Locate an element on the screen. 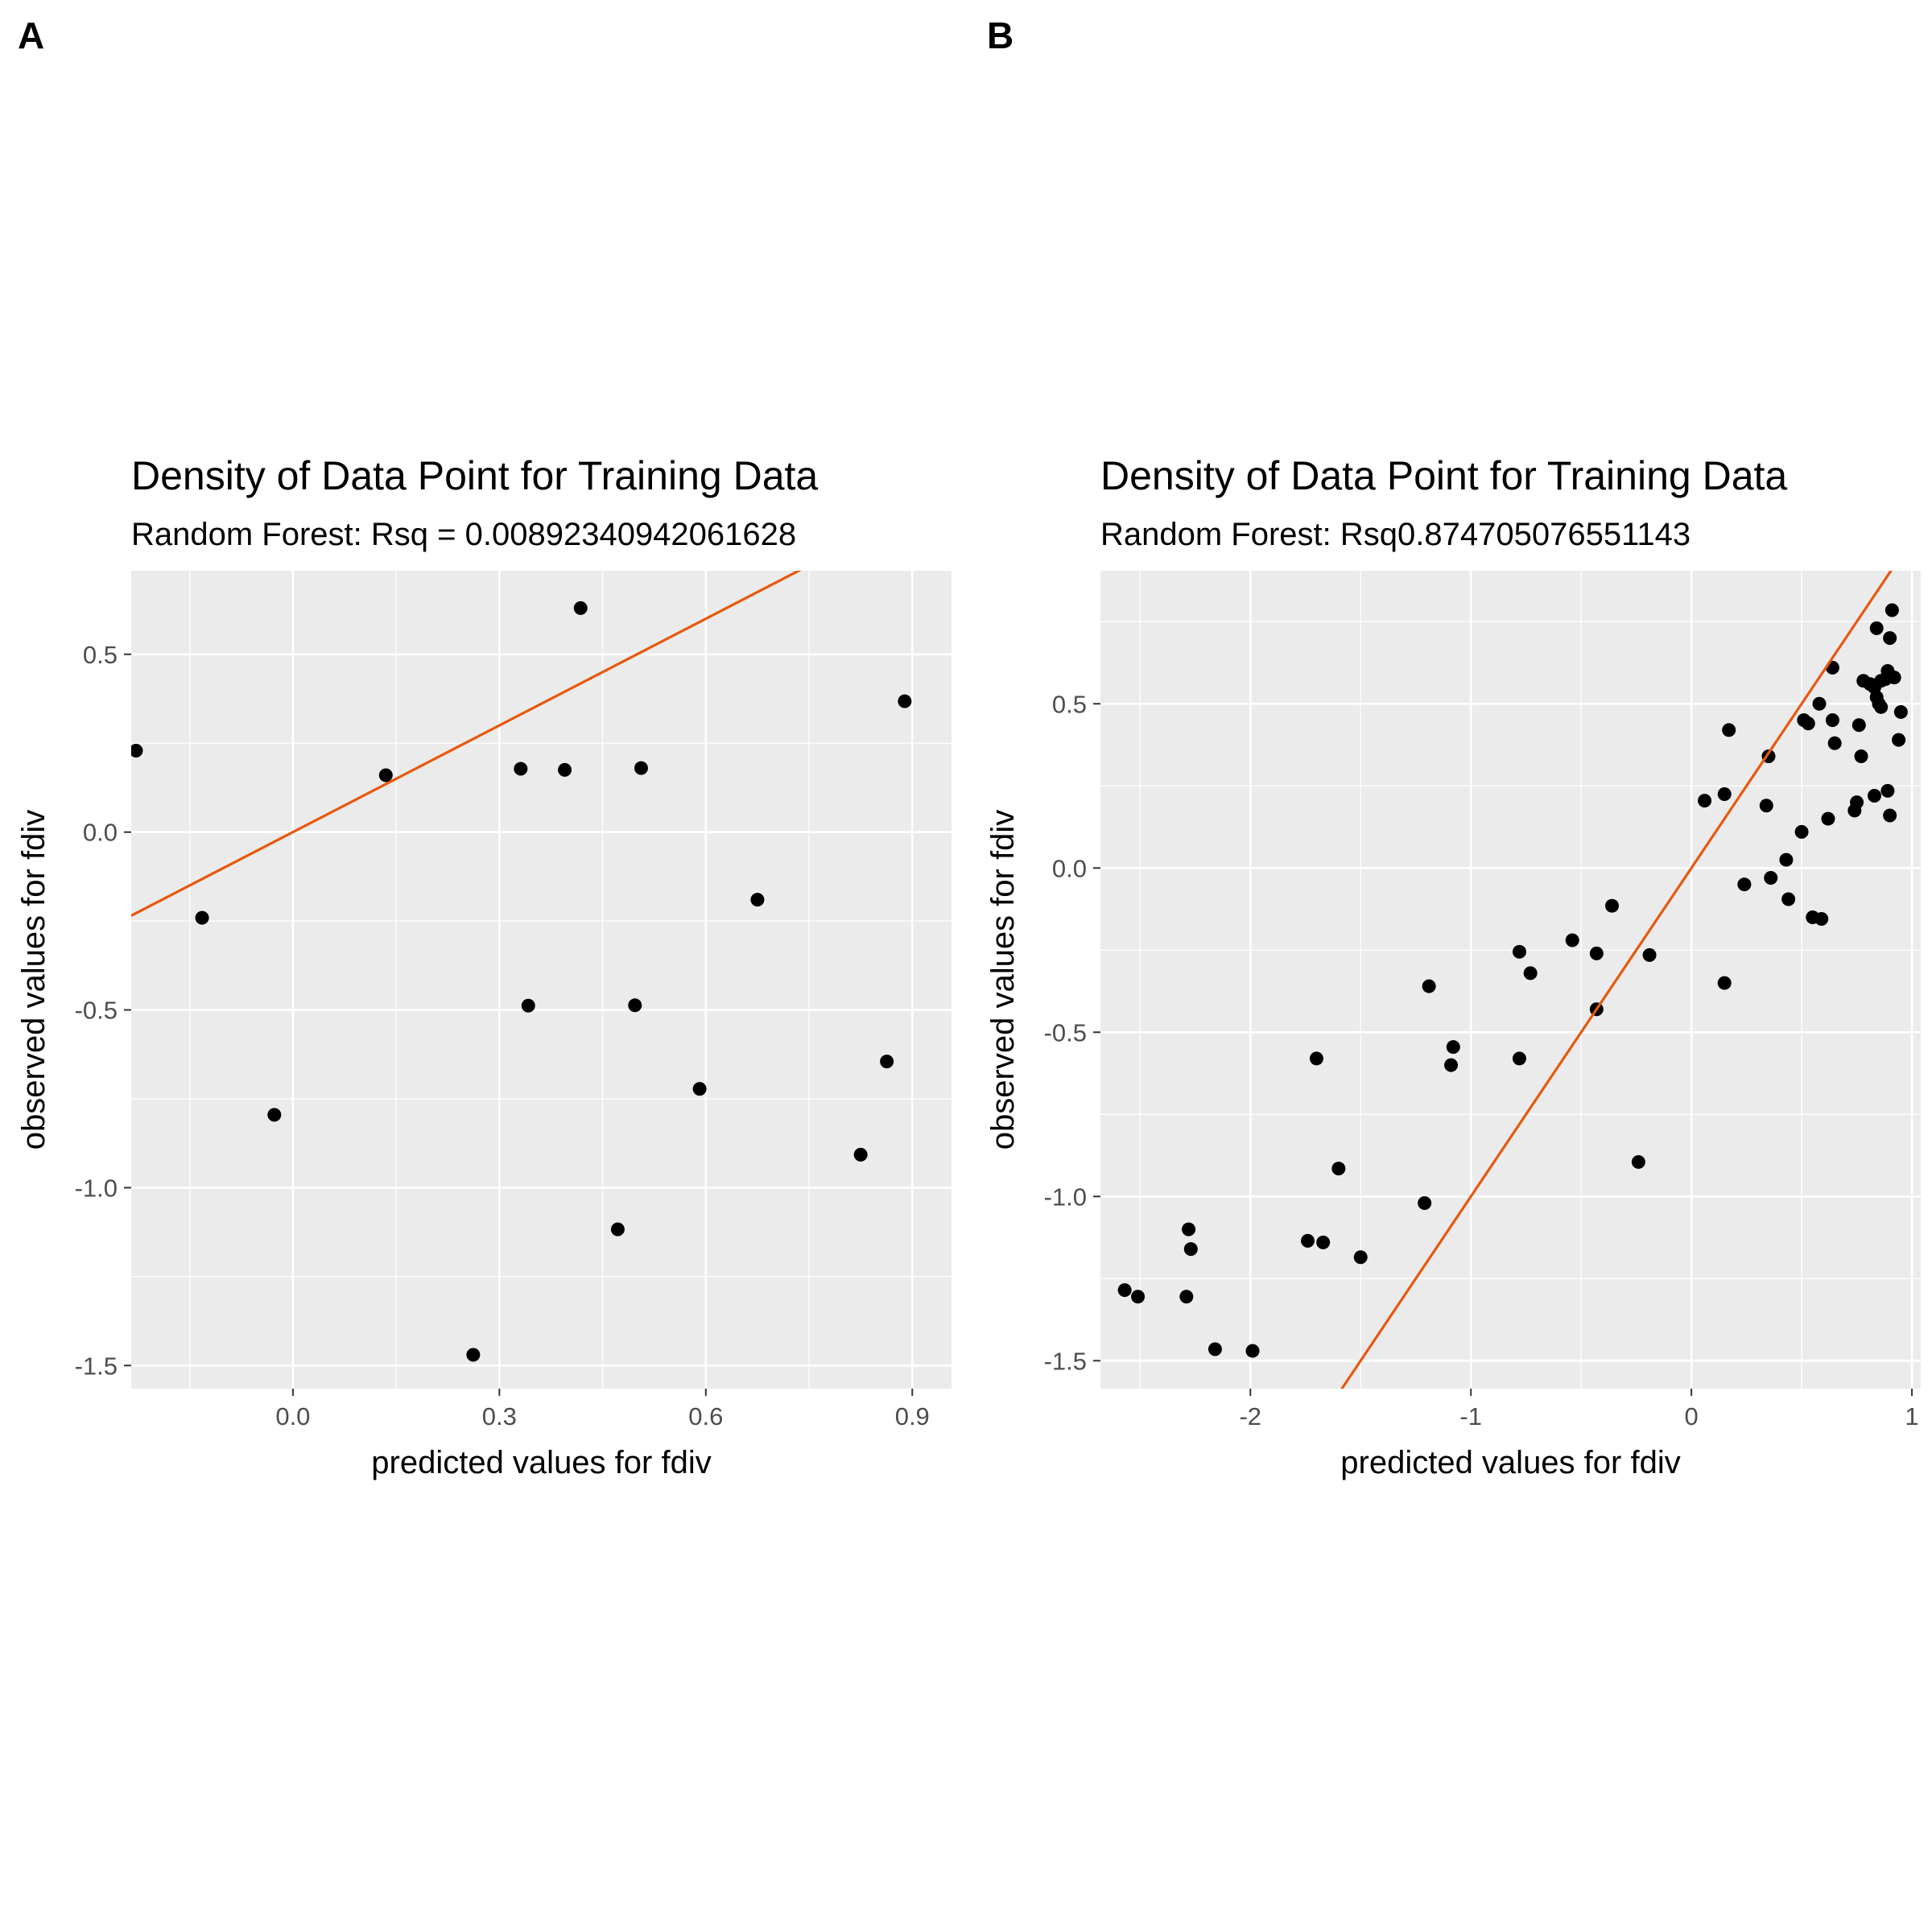 The image size is (1932, 1932). x-tick-label: 0.9 is located at coordinates (912, 1416).